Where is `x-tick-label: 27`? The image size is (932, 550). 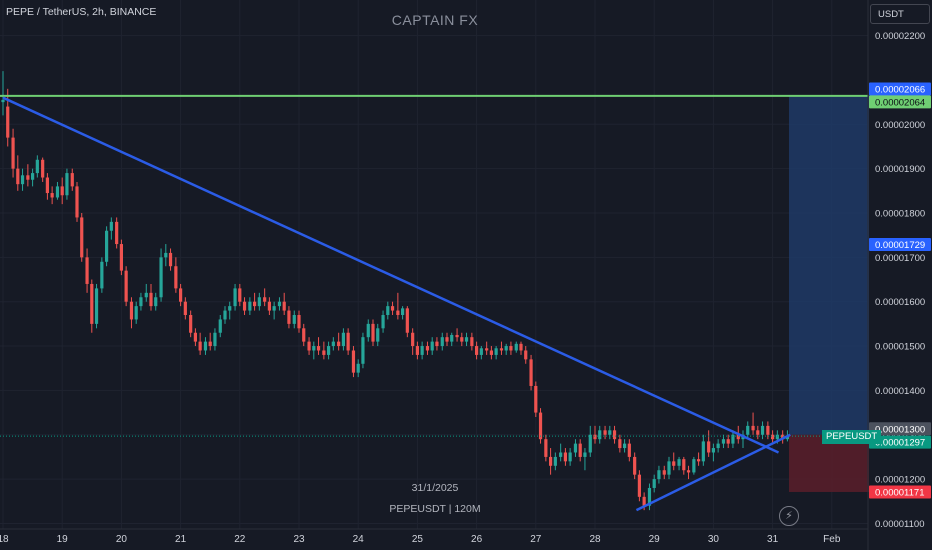
x-tick-label: 27 is located at coordinates (536, 539).